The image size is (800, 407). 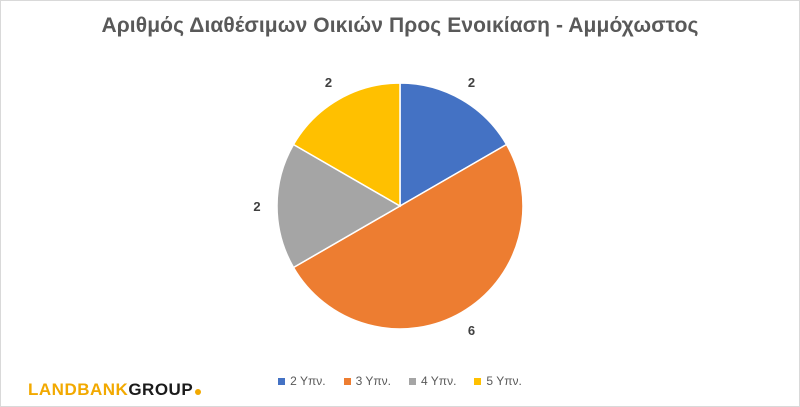 I want to click on logo-text-land: LANDBANK, so click(x=78, y=389).